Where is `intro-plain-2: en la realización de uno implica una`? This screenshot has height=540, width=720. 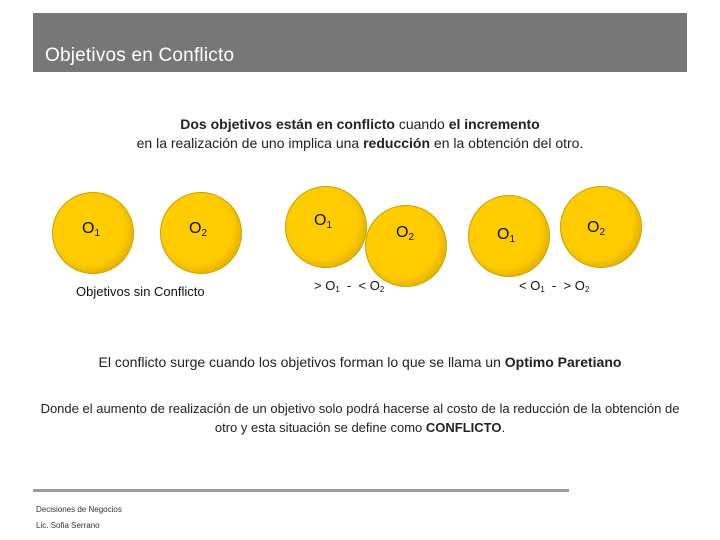 intro-plain-2: en la realización de uno implica una is located at coordinates (250, 143).